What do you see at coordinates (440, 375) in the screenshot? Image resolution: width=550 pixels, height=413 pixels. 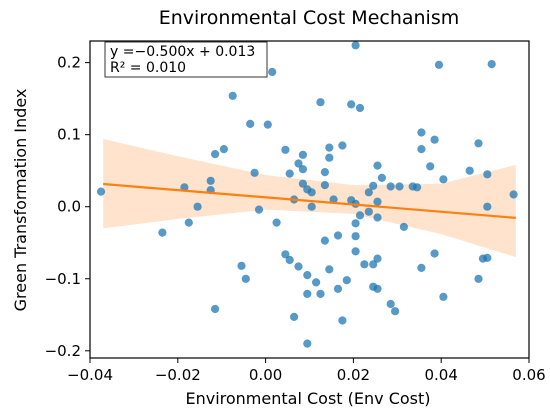 I see `x-tick-label: 0.04` at bounding box center [440, 375].